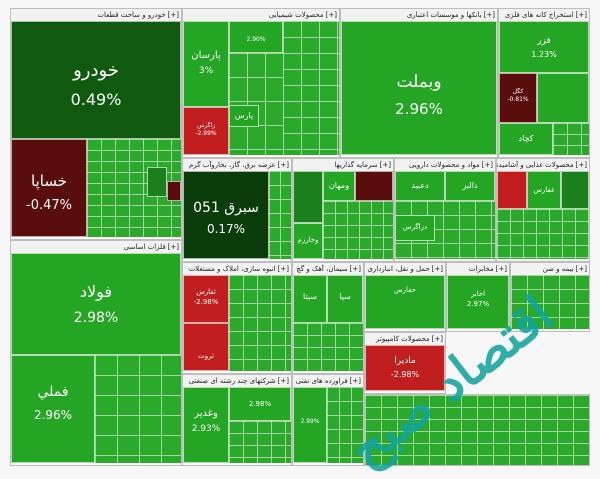 Image resolution: width=600 pixels, height=479 pixels. What do you see at coordinates (478, 302) in the screenshot?
I see `tile-ghanasa: اخابر 2.97%` at bounding box center [478, 302].